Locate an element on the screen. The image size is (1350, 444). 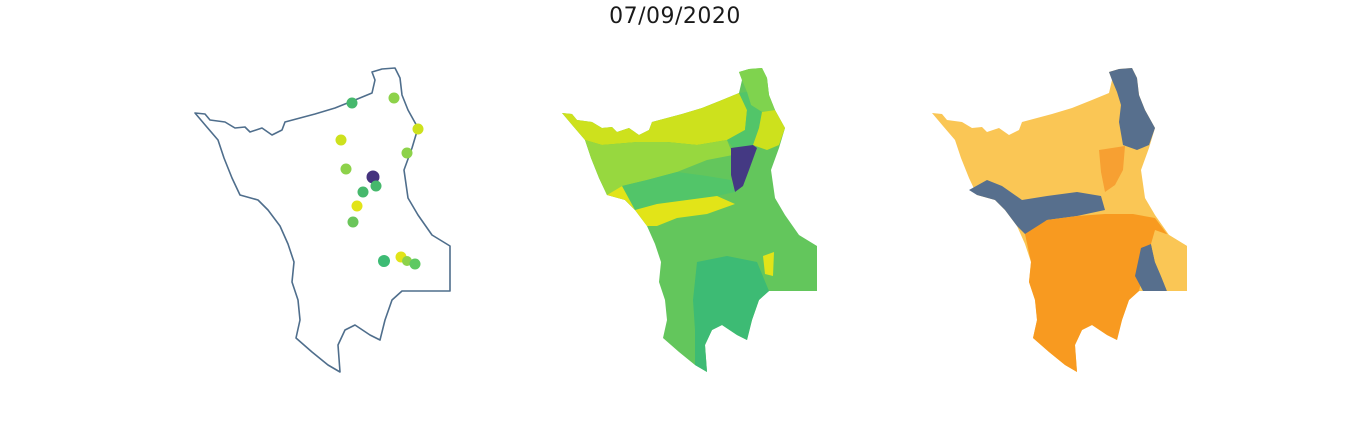
region-south-orange is located at coordinates (1096, 293).